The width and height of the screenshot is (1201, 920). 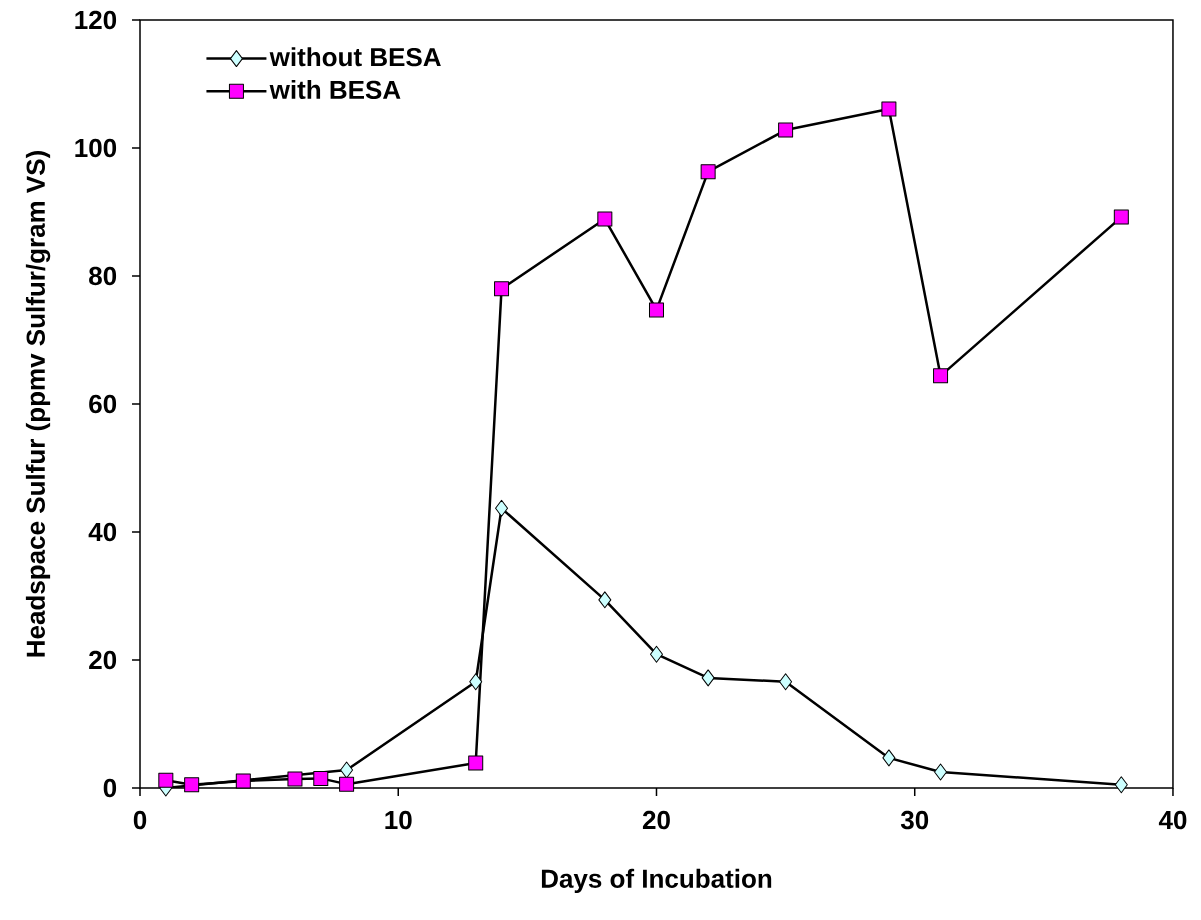 I want to click on y-axis-title: Headspace Sulfur (ppmv Sulfur/gram VS), so click(x=38, y=404).